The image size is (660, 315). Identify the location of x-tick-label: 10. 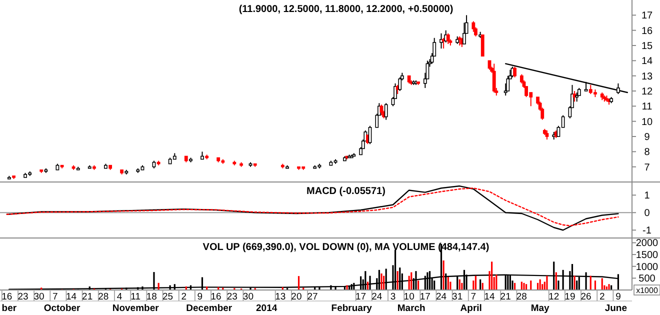
(409, 297).